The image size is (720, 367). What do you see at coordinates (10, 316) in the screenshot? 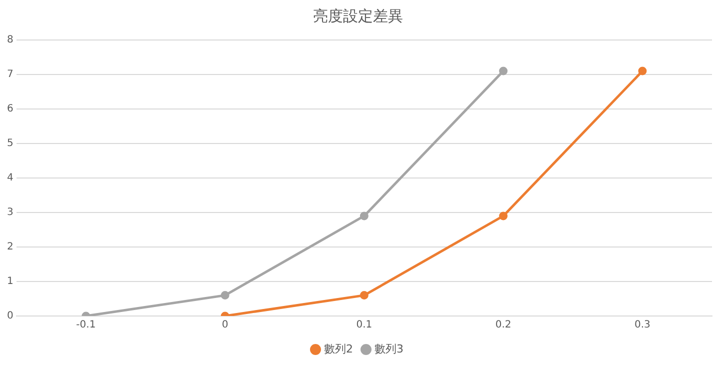
I see `y-tick-label: 0` at bounding box center [10, 316].